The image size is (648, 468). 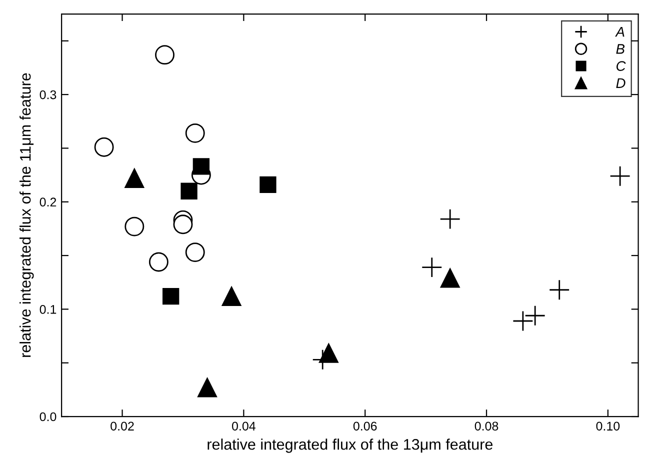 What do you see at coordinates (365, 426) in the screenshot?
I see `x-tick-label: 0.06` at bounding box center [365, 426].